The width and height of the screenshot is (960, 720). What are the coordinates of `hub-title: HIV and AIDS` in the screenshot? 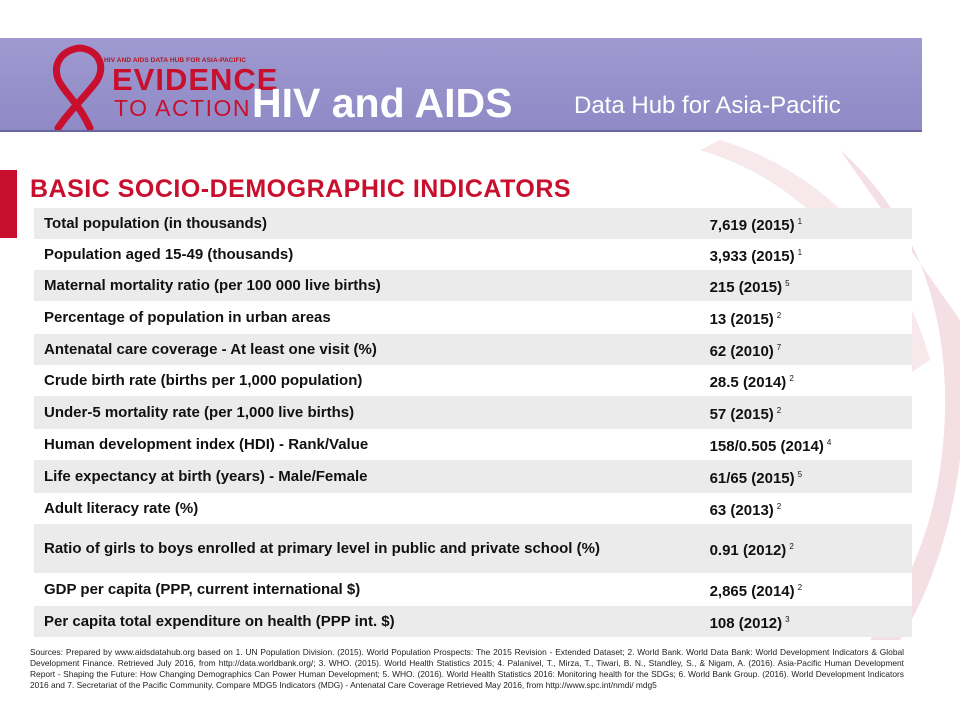 It's located at (382, 103).